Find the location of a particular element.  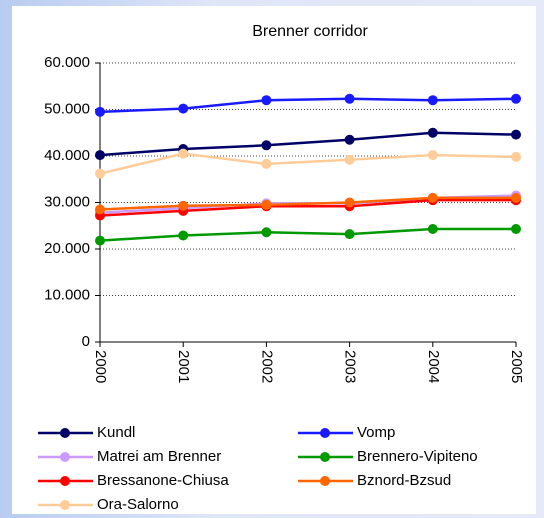

x-tick-label: 2002 is located at coordinates (266, 366).